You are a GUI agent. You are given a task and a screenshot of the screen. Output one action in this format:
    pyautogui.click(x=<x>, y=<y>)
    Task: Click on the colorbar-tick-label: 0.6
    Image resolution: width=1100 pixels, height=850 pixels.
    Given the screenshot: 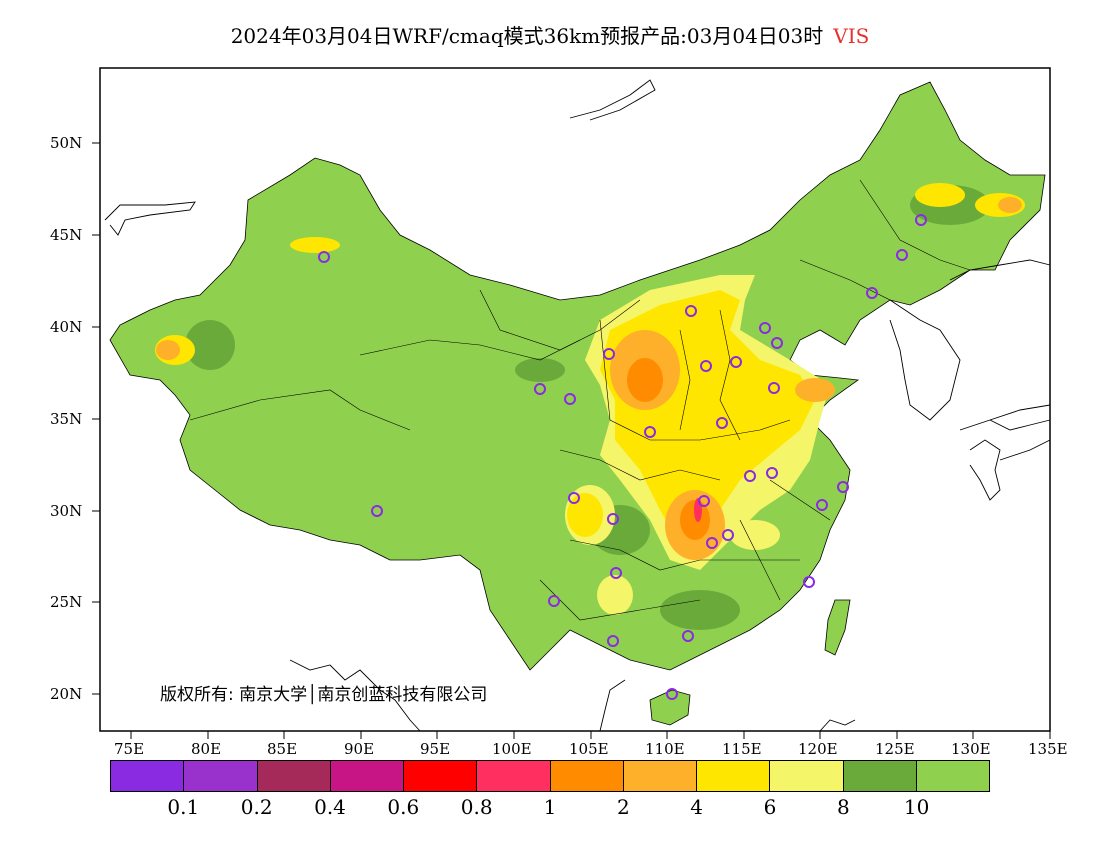 What is the action you would take?
    pyautogui.click(x=403, y=807)
    